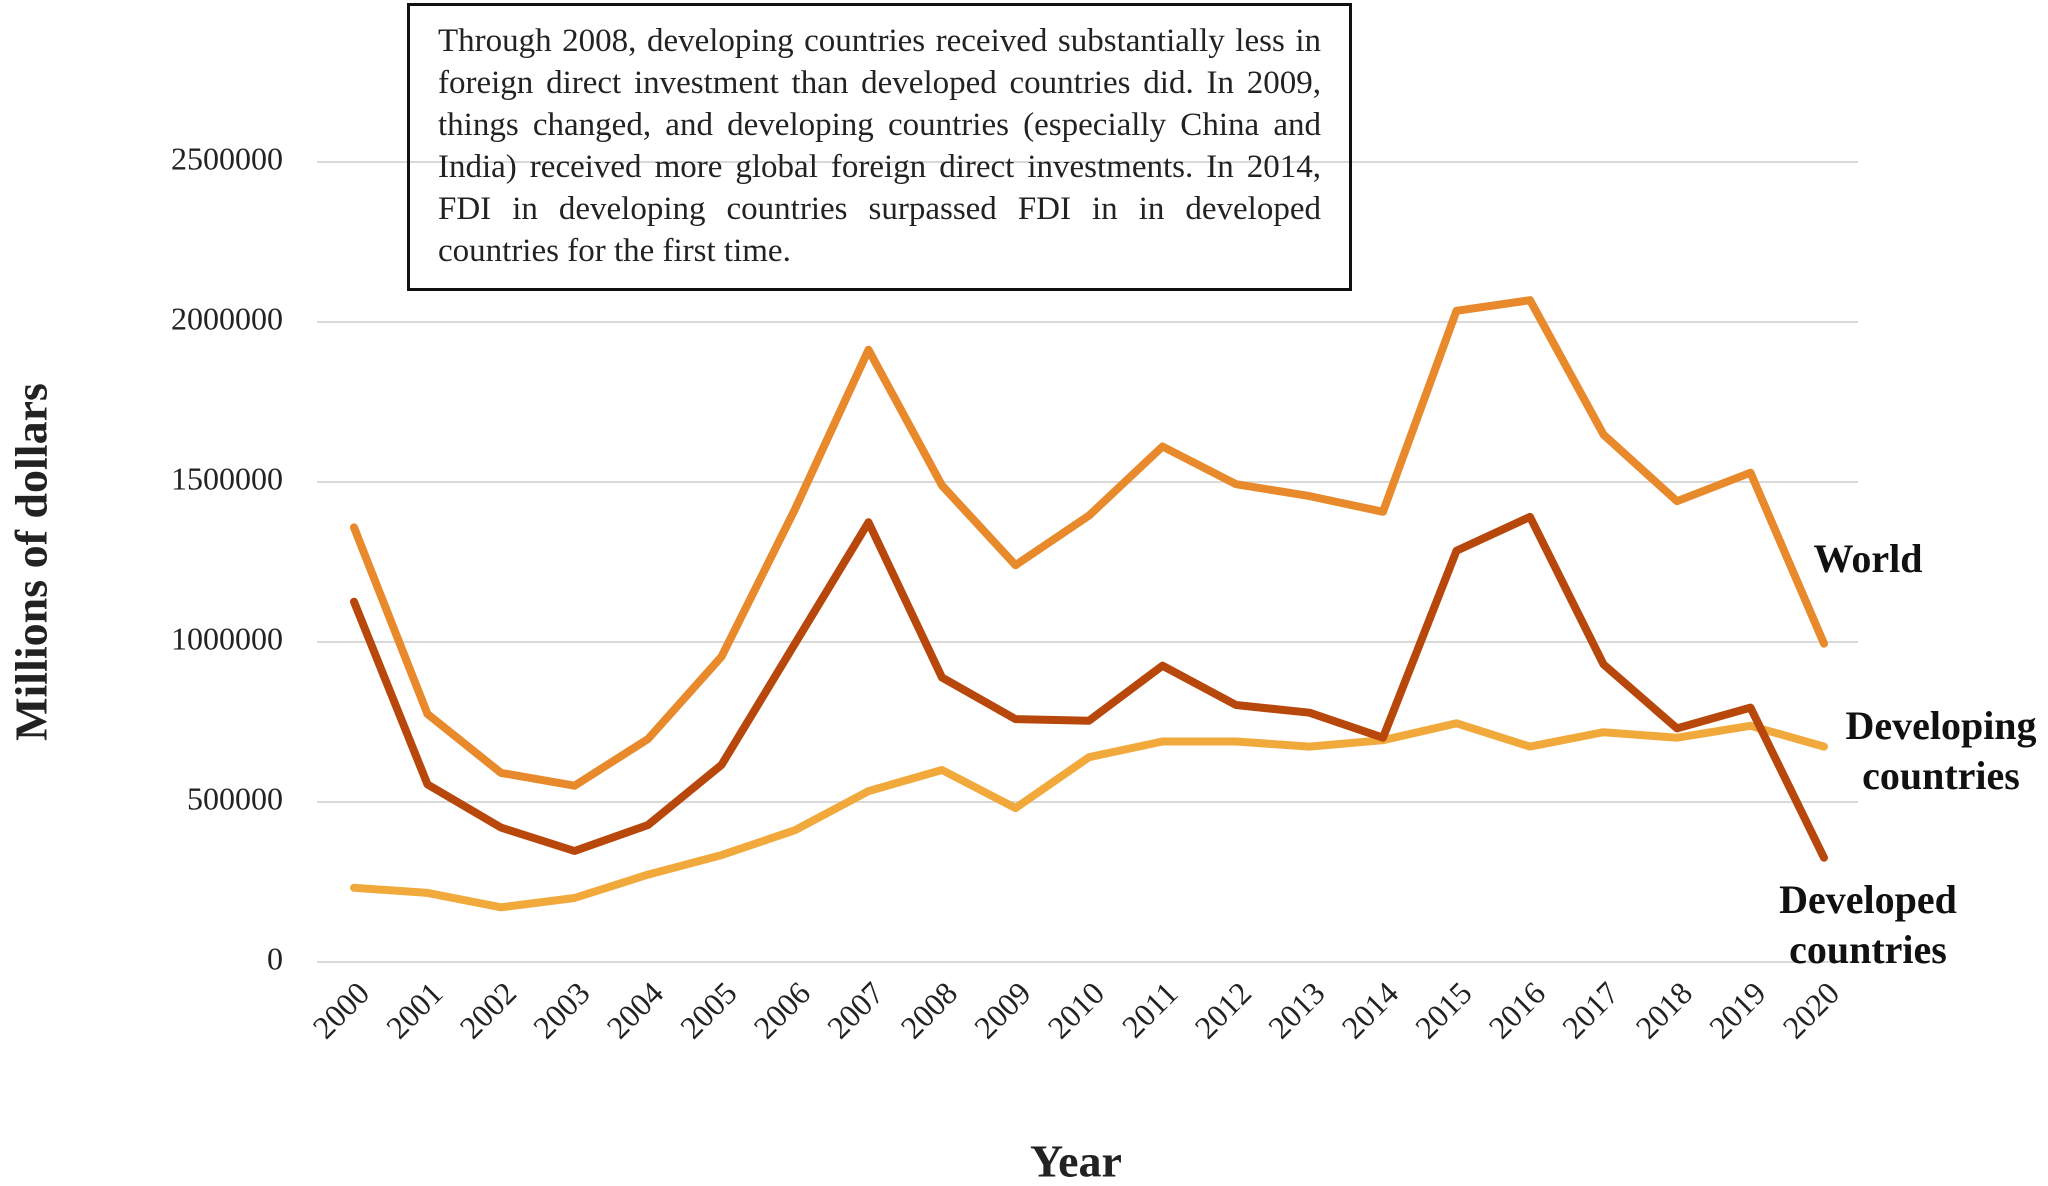 The image size is (2048, 1186). I want to click on y-tick-label: 1000000, so click(227, 638).